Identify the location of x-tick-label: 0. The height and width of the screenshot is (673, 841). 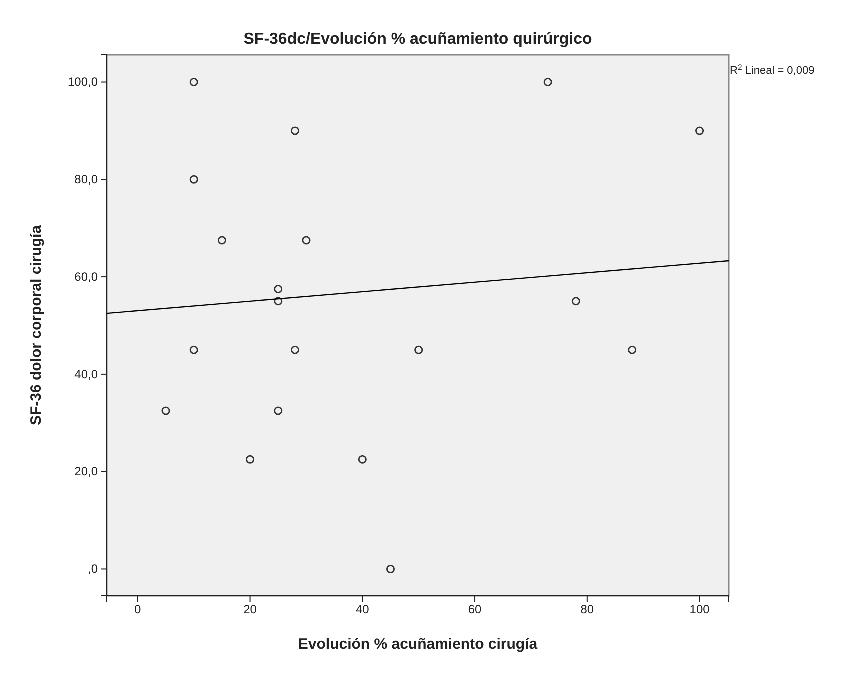
(138, 609).